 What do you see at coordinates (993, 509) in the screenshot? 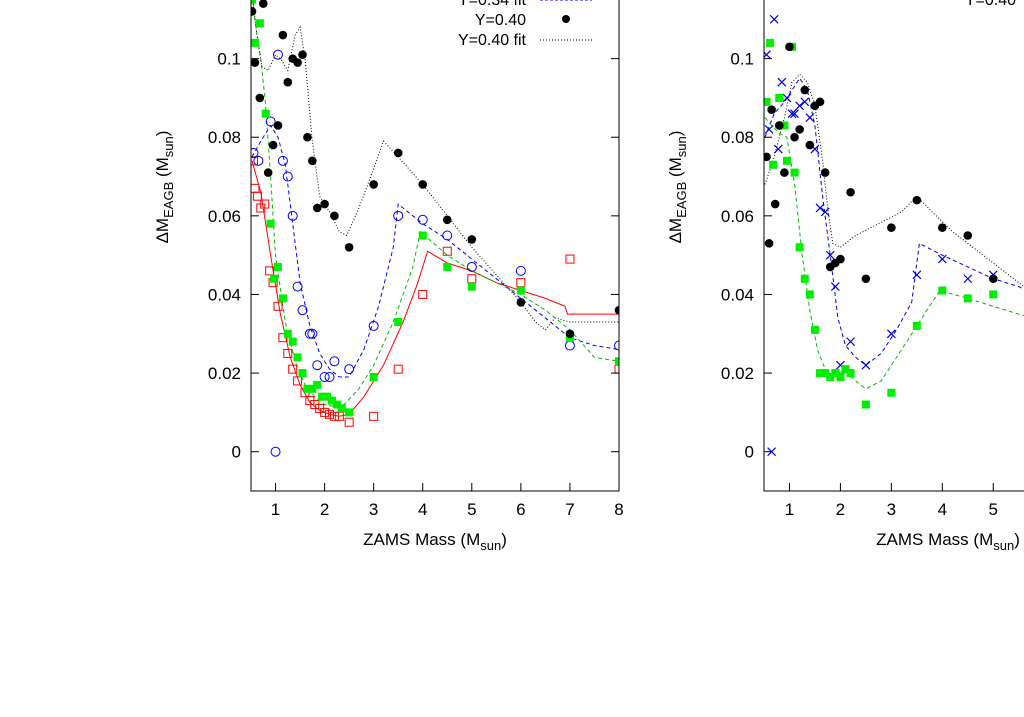
I see `right-x-tick-label: 5` at bounding box center [993, 509].